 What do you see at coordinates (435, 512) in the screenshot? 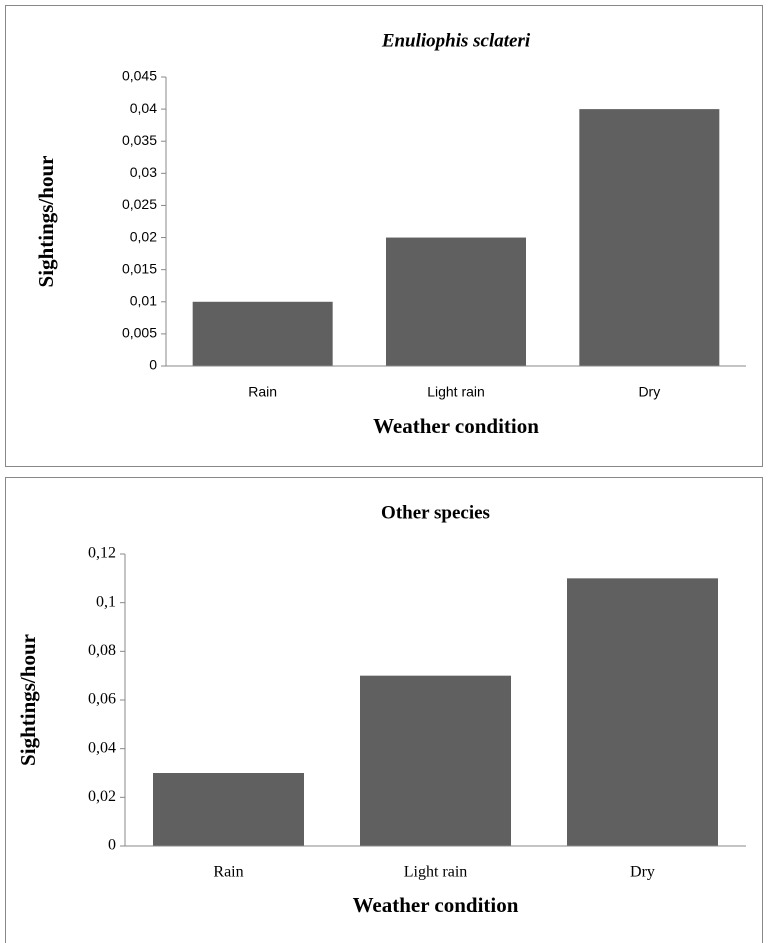
I see `chart-title: Other species` at bounding box center [435, 512].